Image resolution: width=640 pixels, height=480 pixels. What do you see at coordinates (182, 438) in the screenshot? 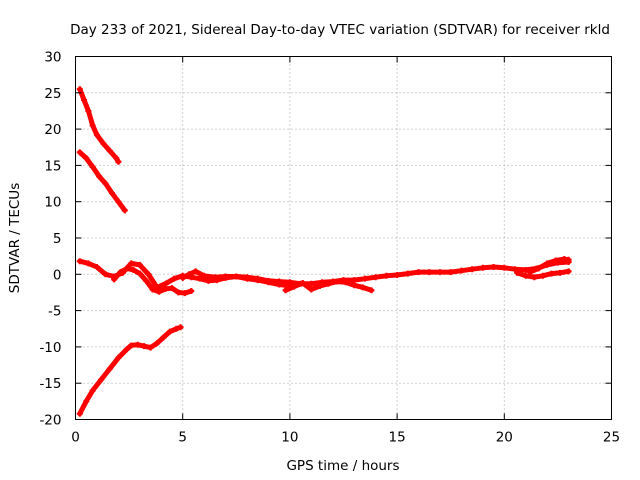
I see `x-tick-label: 5` at bounding box center [182, 438].